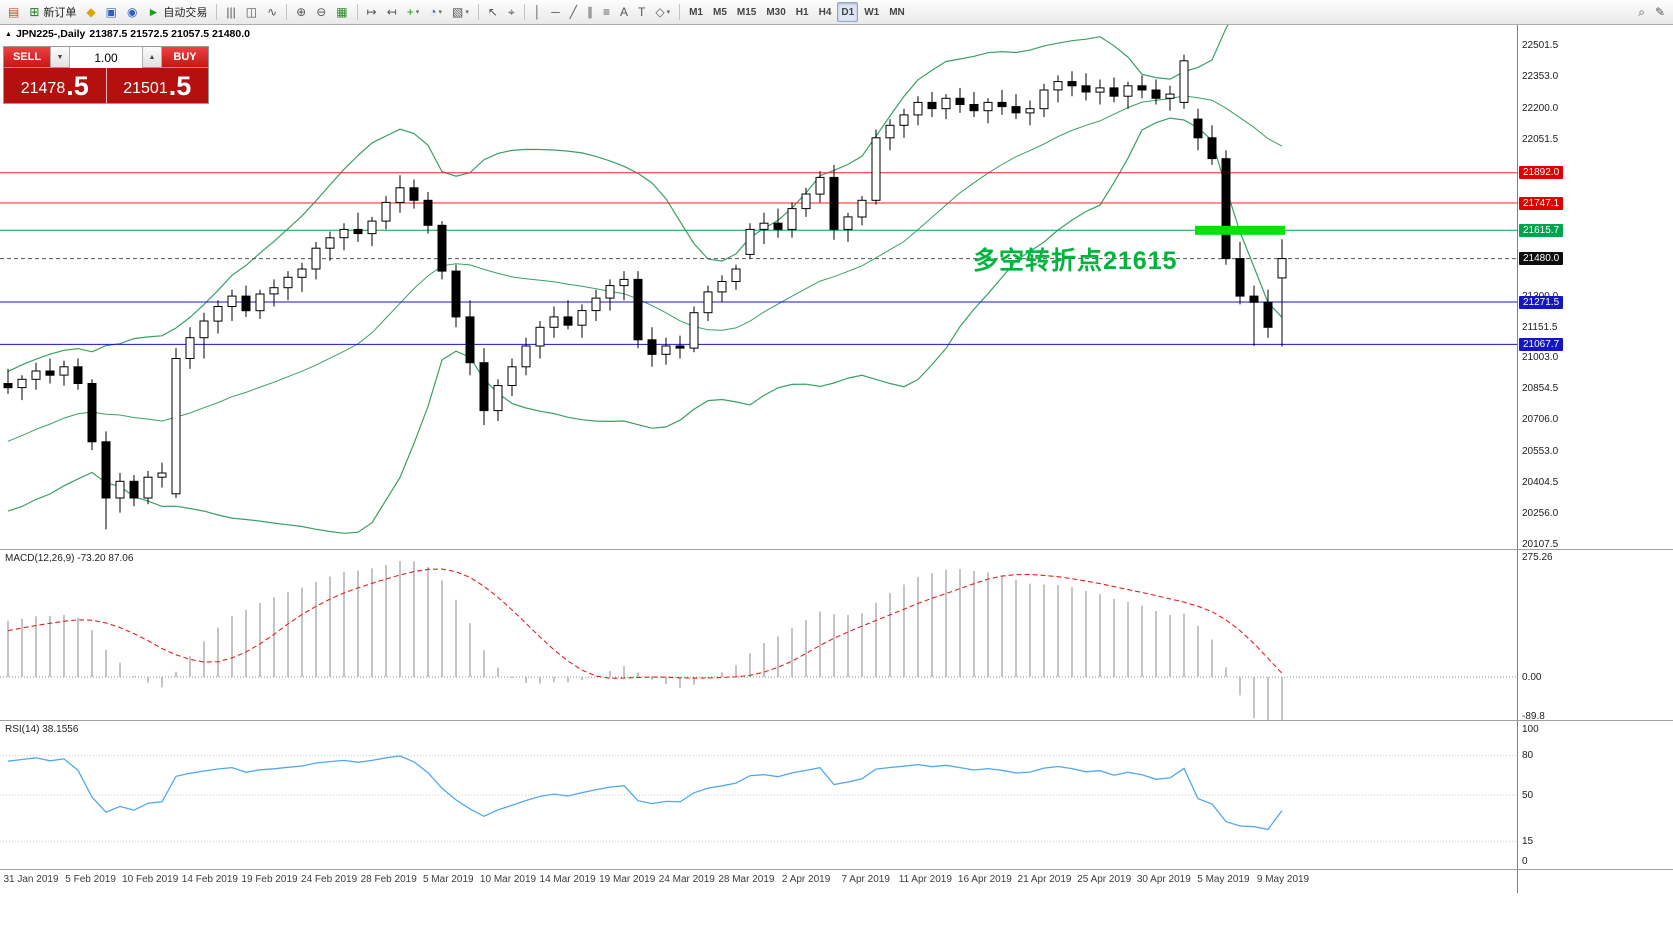 The image size is (1673, 949). What do you see at coordinates (106, 58) in the screenshot?
I see `volume-input` at bounding box center [106, 58].